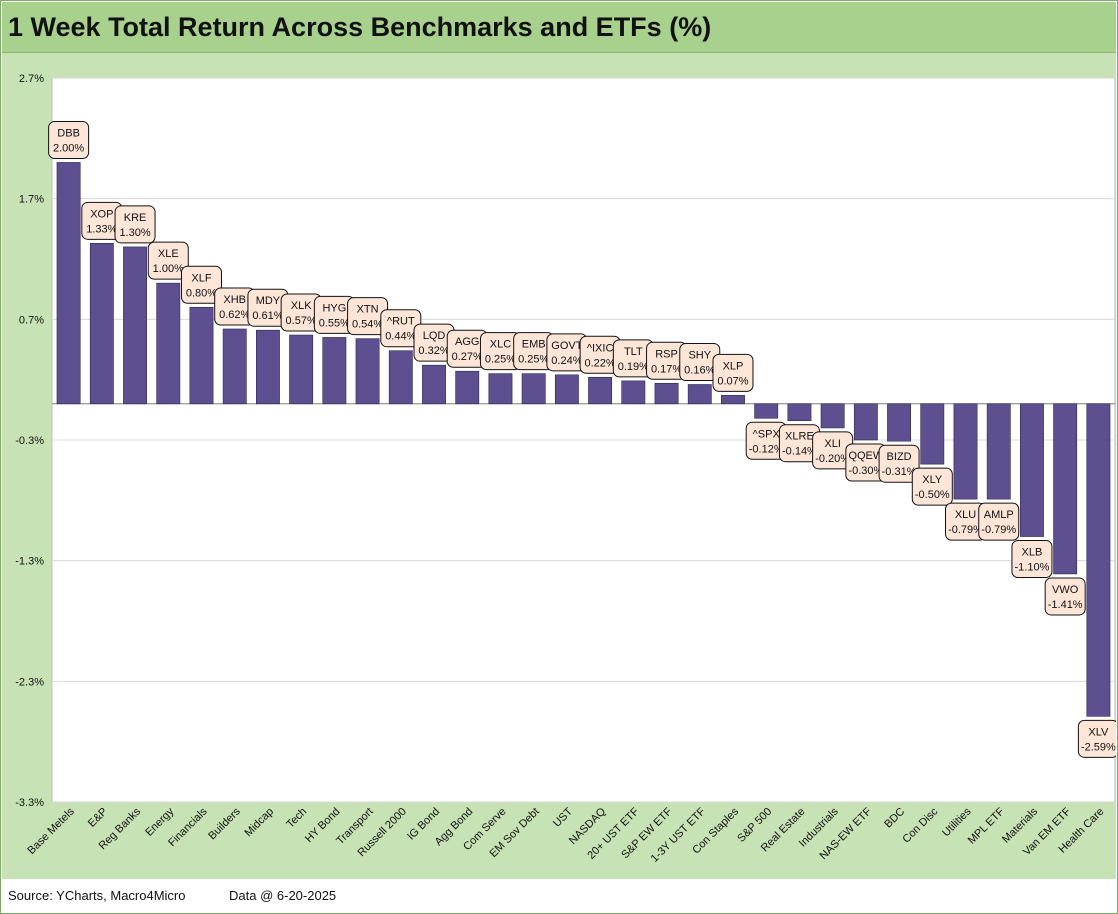  I want to click on data-label-ticker: AMLP, so click(999, 515).